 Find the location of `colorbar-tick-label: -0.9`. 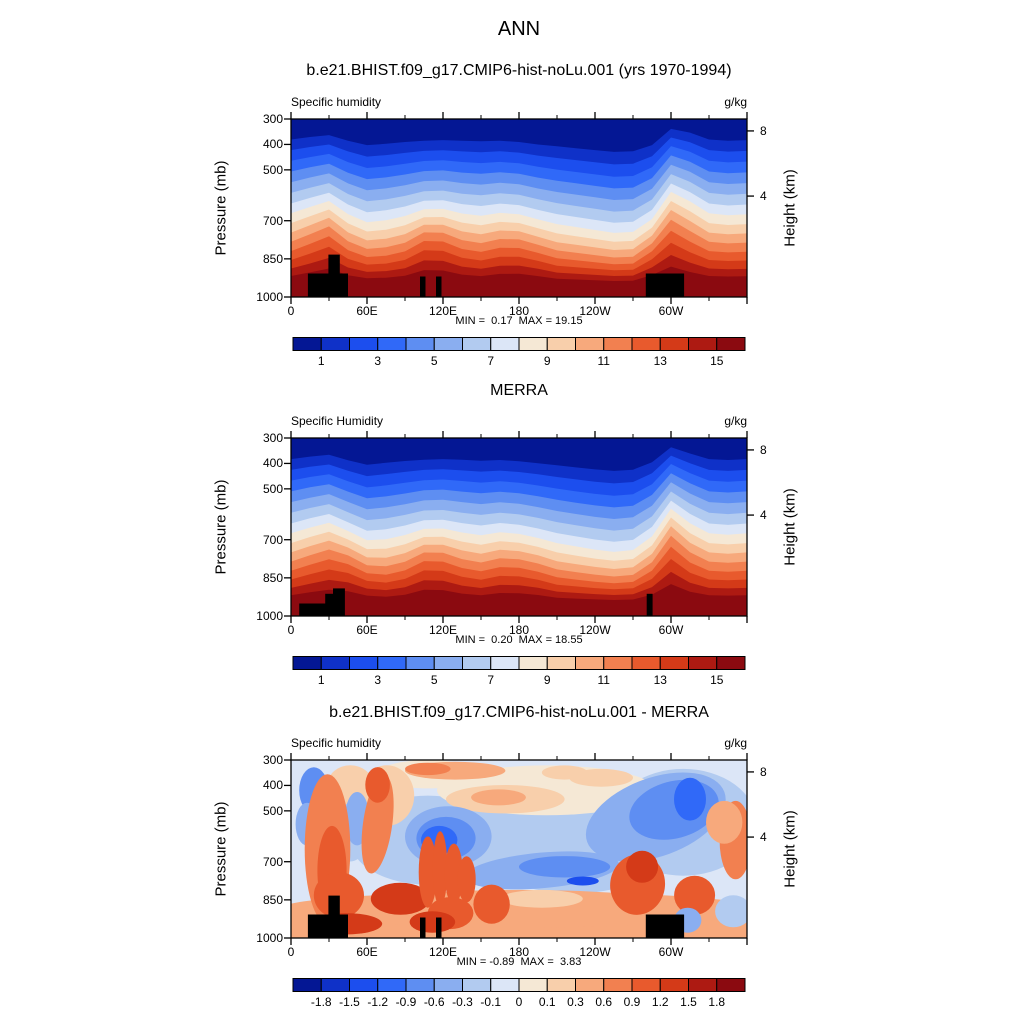

colorbar-tick-label: -0.9 is located at coordinates (406, 1002).